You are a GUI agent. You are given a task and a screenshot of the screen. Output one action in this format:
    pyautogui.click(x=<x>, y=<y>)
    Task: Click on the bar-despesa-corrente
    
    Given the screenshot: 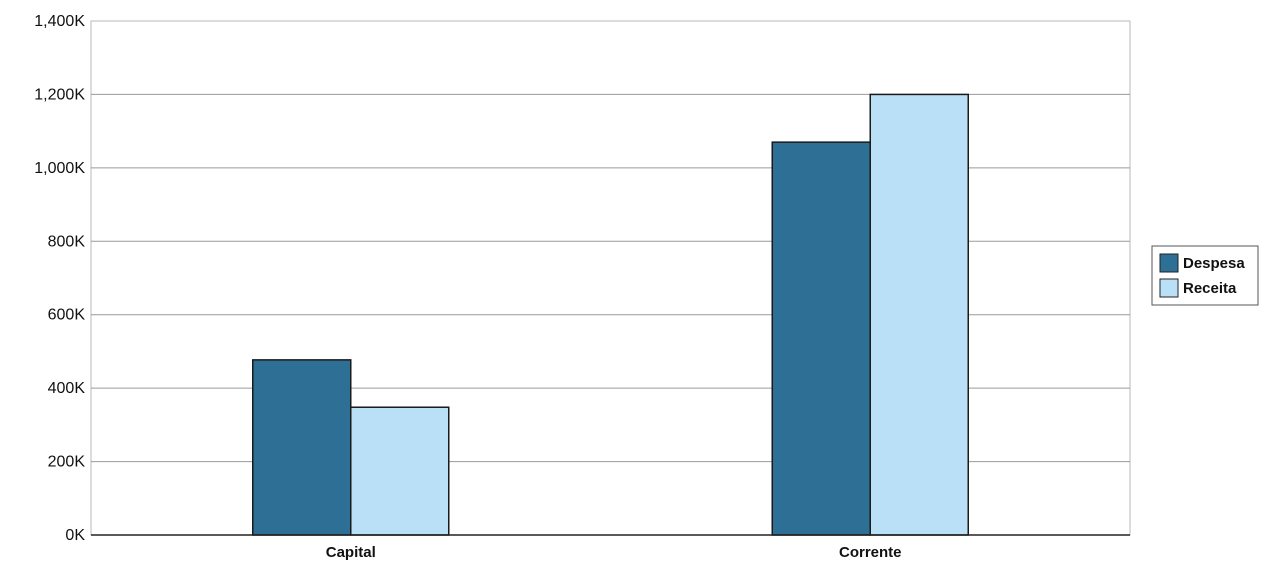 What is the action you would take?
    pyautogui.click(x=821, y=338)
    